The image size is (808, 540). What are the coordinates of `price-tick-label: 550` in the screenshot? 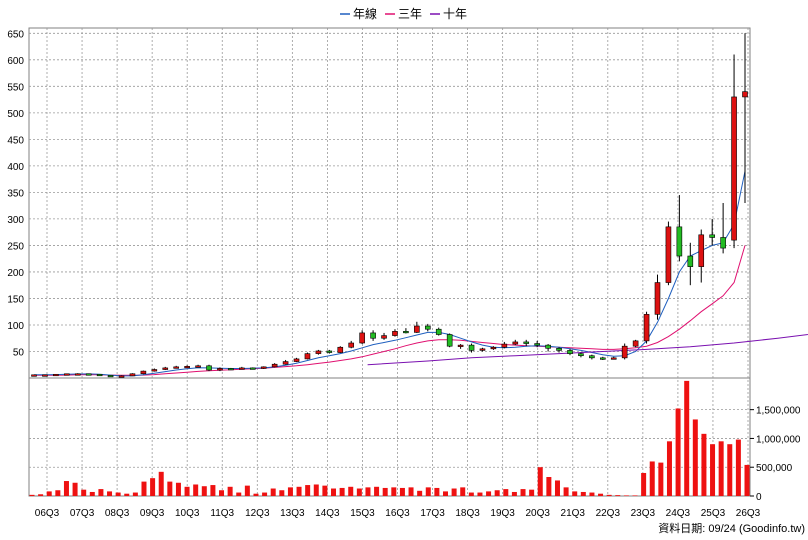 It's located at (15, 87).